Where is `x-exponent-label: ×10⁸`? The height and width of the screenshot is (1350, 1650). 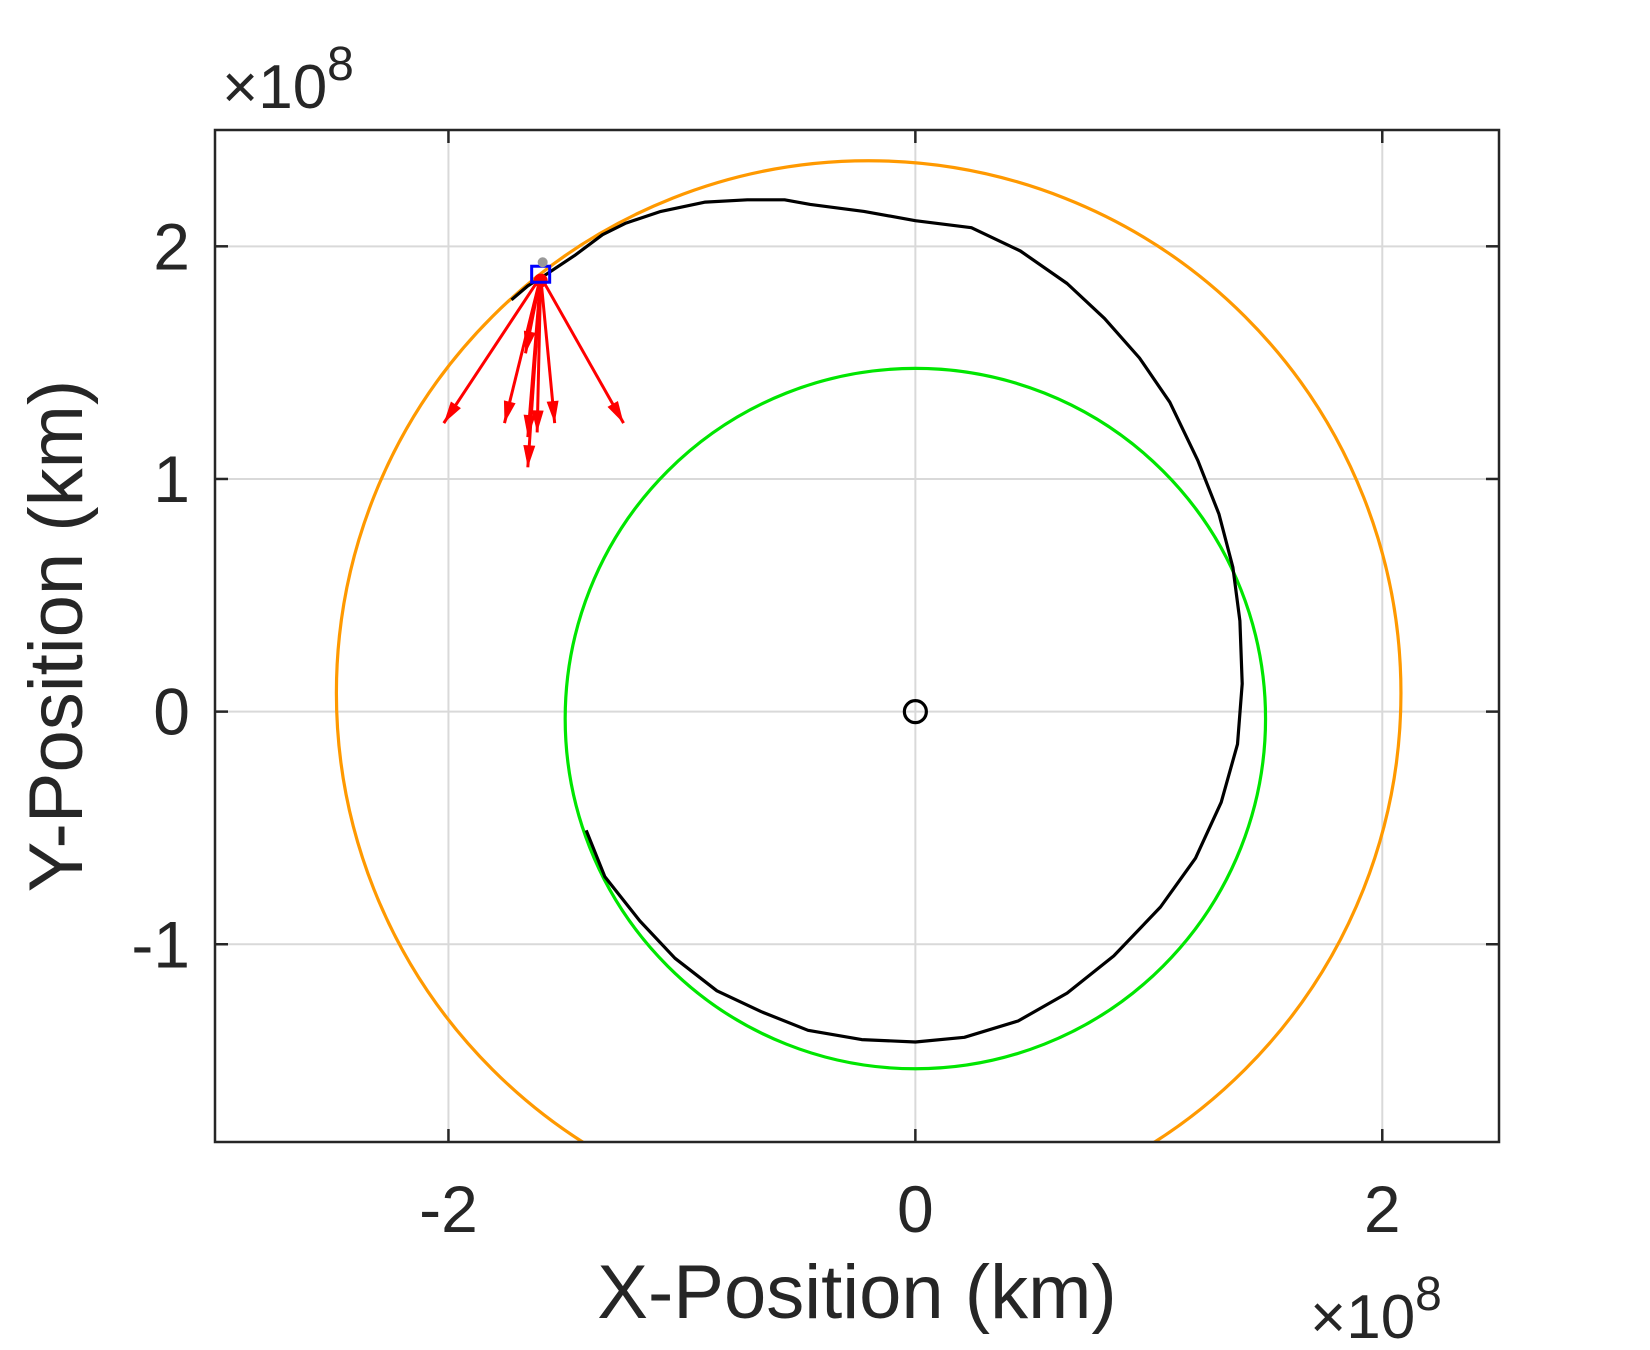
x-exponent-label: ×10⁸ is located at coordinates (1376, 1309).